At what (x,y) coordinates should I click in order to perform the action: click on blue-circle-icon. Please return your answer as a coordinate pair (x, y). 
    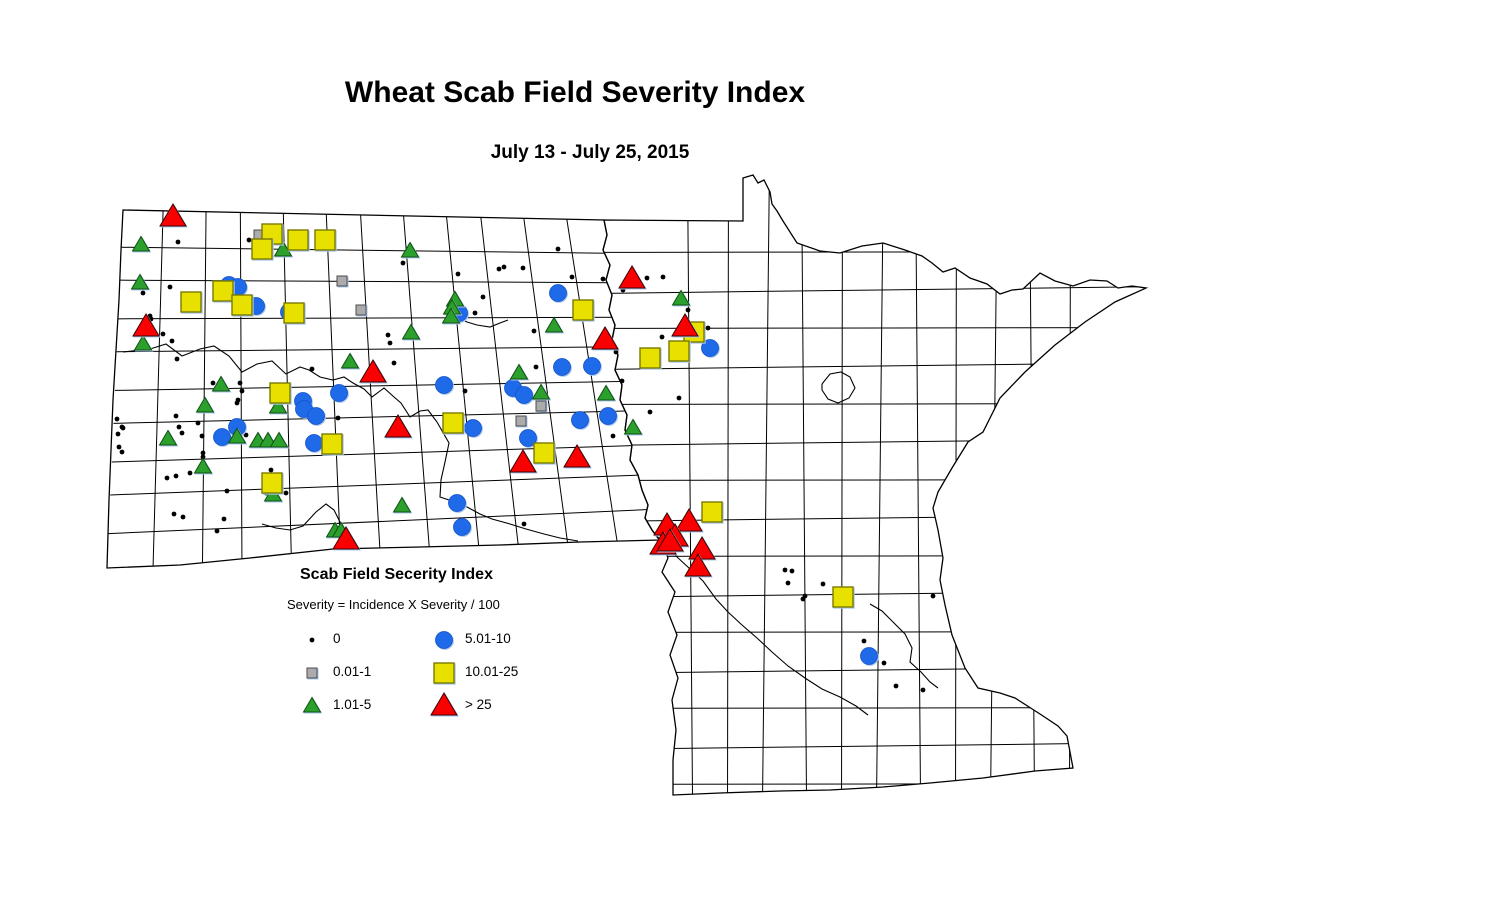
    Looking at the image, I should click on (444, 639).